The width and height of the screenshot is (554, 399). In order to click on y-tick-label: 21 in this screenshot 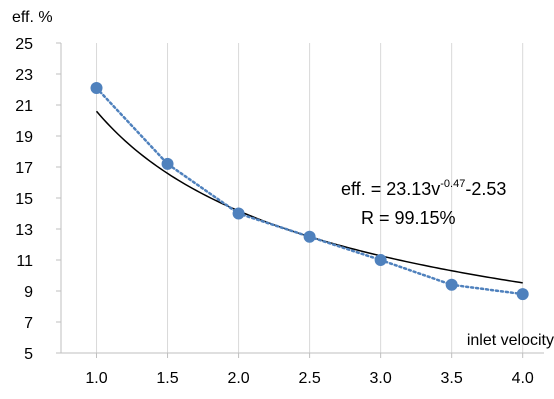, I will do `click(24, 106)`.